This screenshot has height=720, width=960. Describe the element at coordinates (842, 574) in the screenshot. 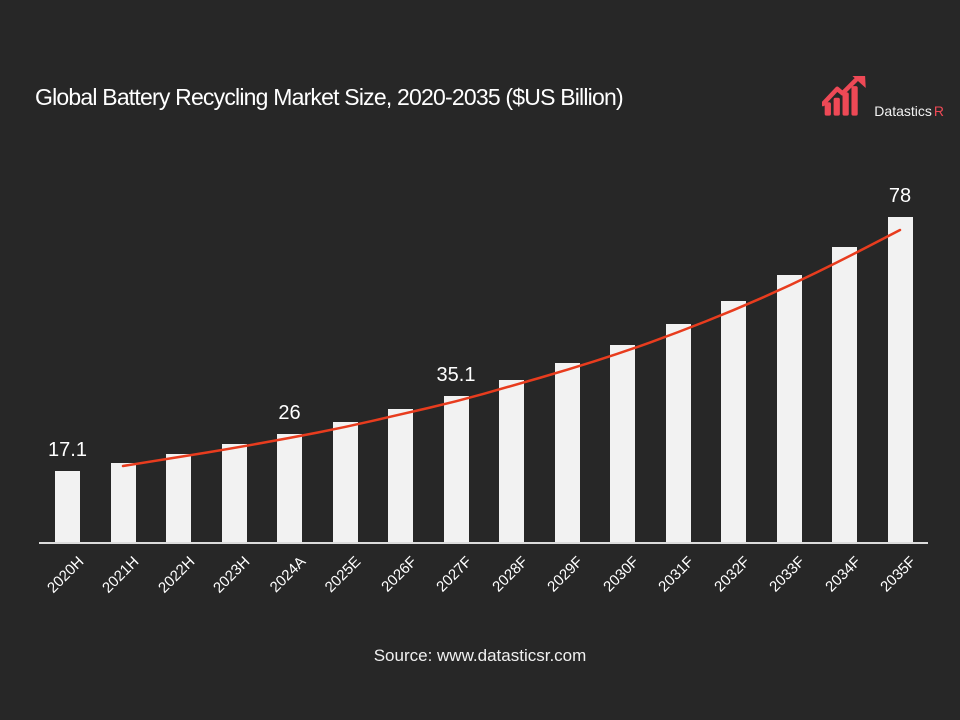

I see `x-axis-label: 2034F` at that location.